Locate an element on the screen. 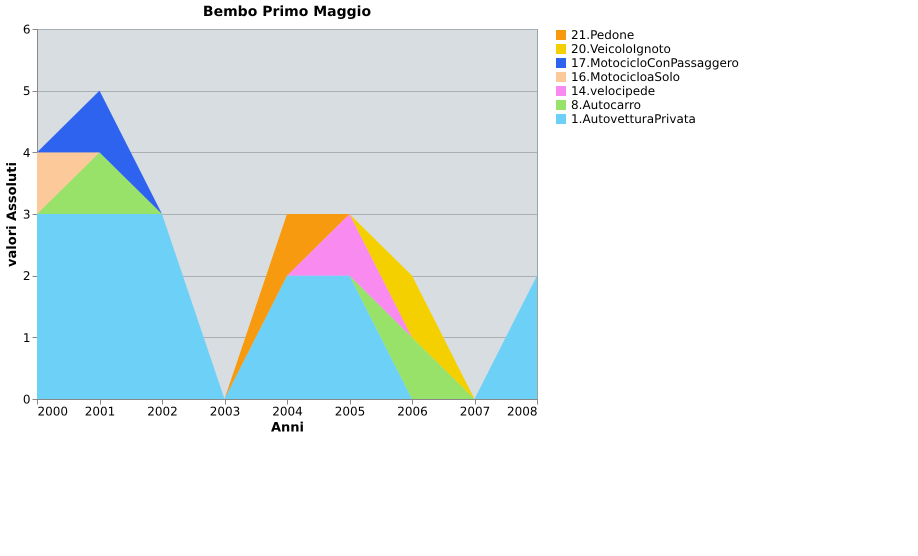 The image size is (918, 556). y-axis-title: valori Assoluti is located at coordinates (12, 214).